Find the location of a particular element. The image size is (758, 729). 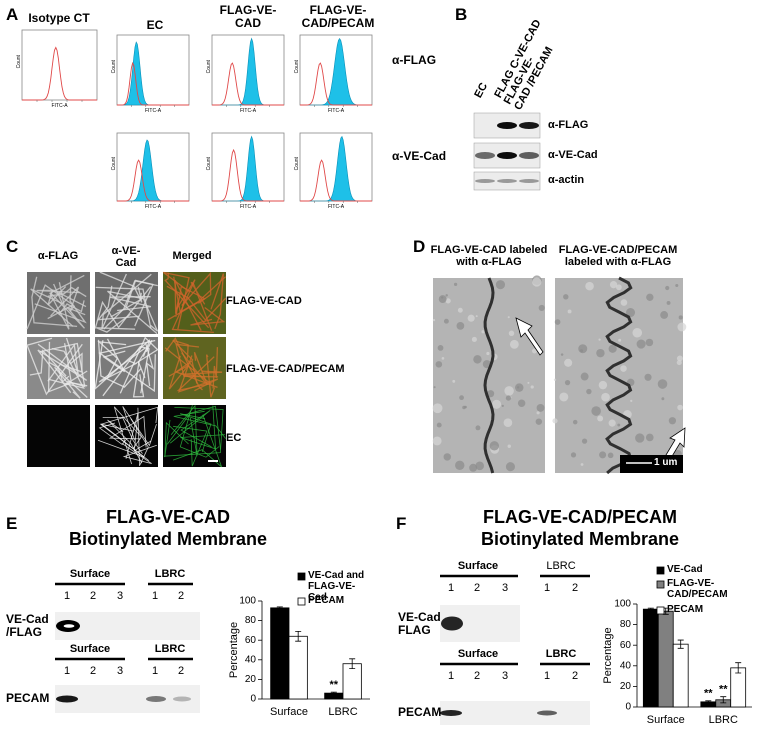

panel-letter: F is located at coordinates (401, 523).